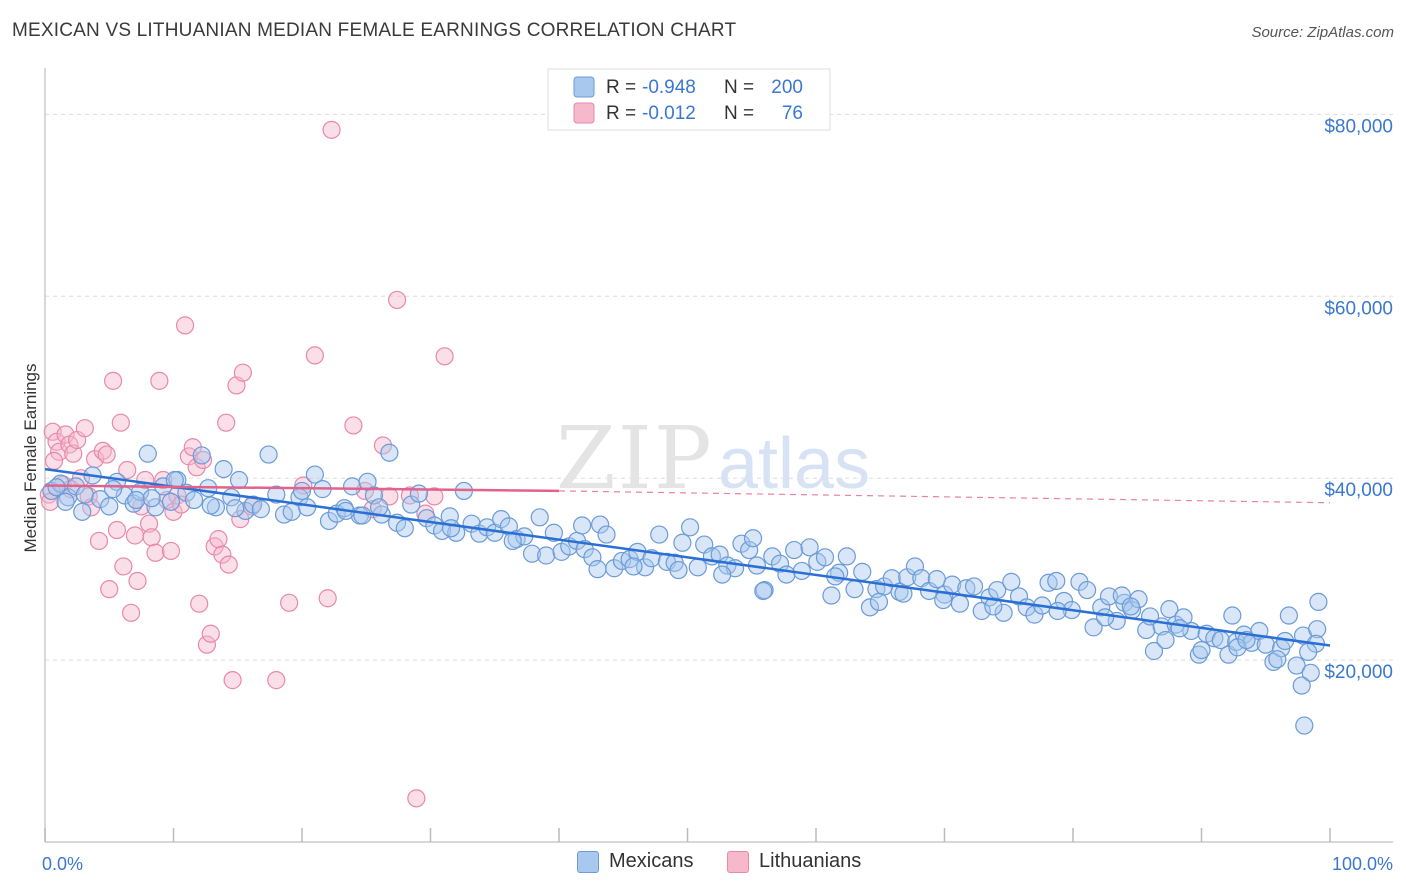 This screenshot has width=1406, height=892. Describe the element at coordinates (810, 861) in the screenshot. I see `legend-label-lithuanians: Lithuanians` at that location.